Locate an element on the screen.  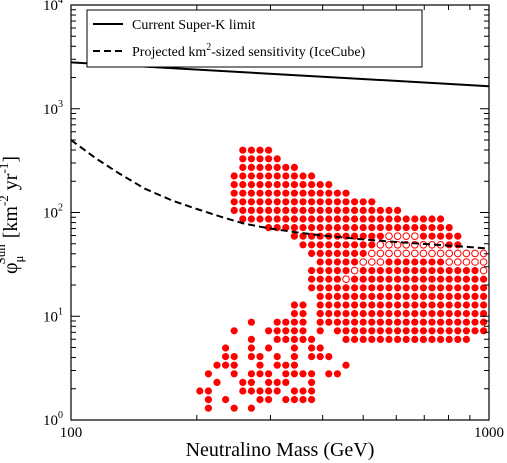
y-tick-exponent: 4 is located at coordinates (60, 3).